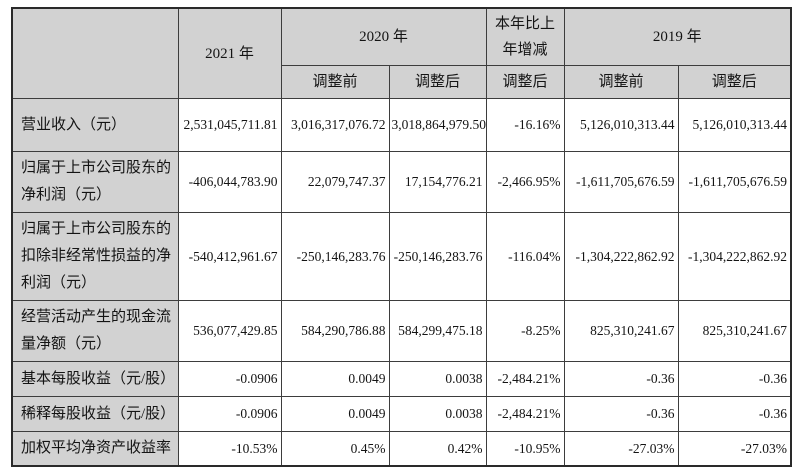 The image size is (800, 467). Describe the element at coordinates (229, 449) in the screenshot. I see `value-2021: -10.53%` at that location.